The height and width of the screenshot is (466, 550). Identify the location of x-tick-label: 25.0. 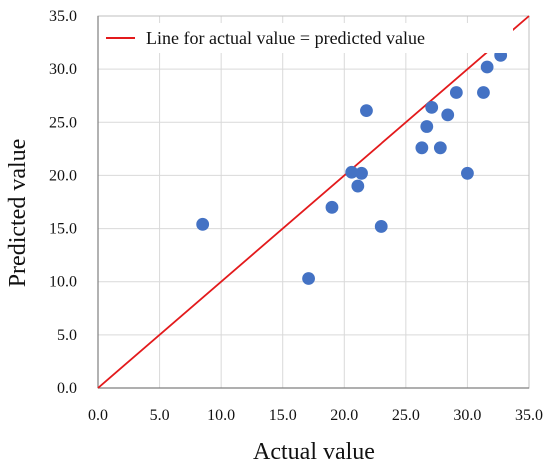
(406, 415).